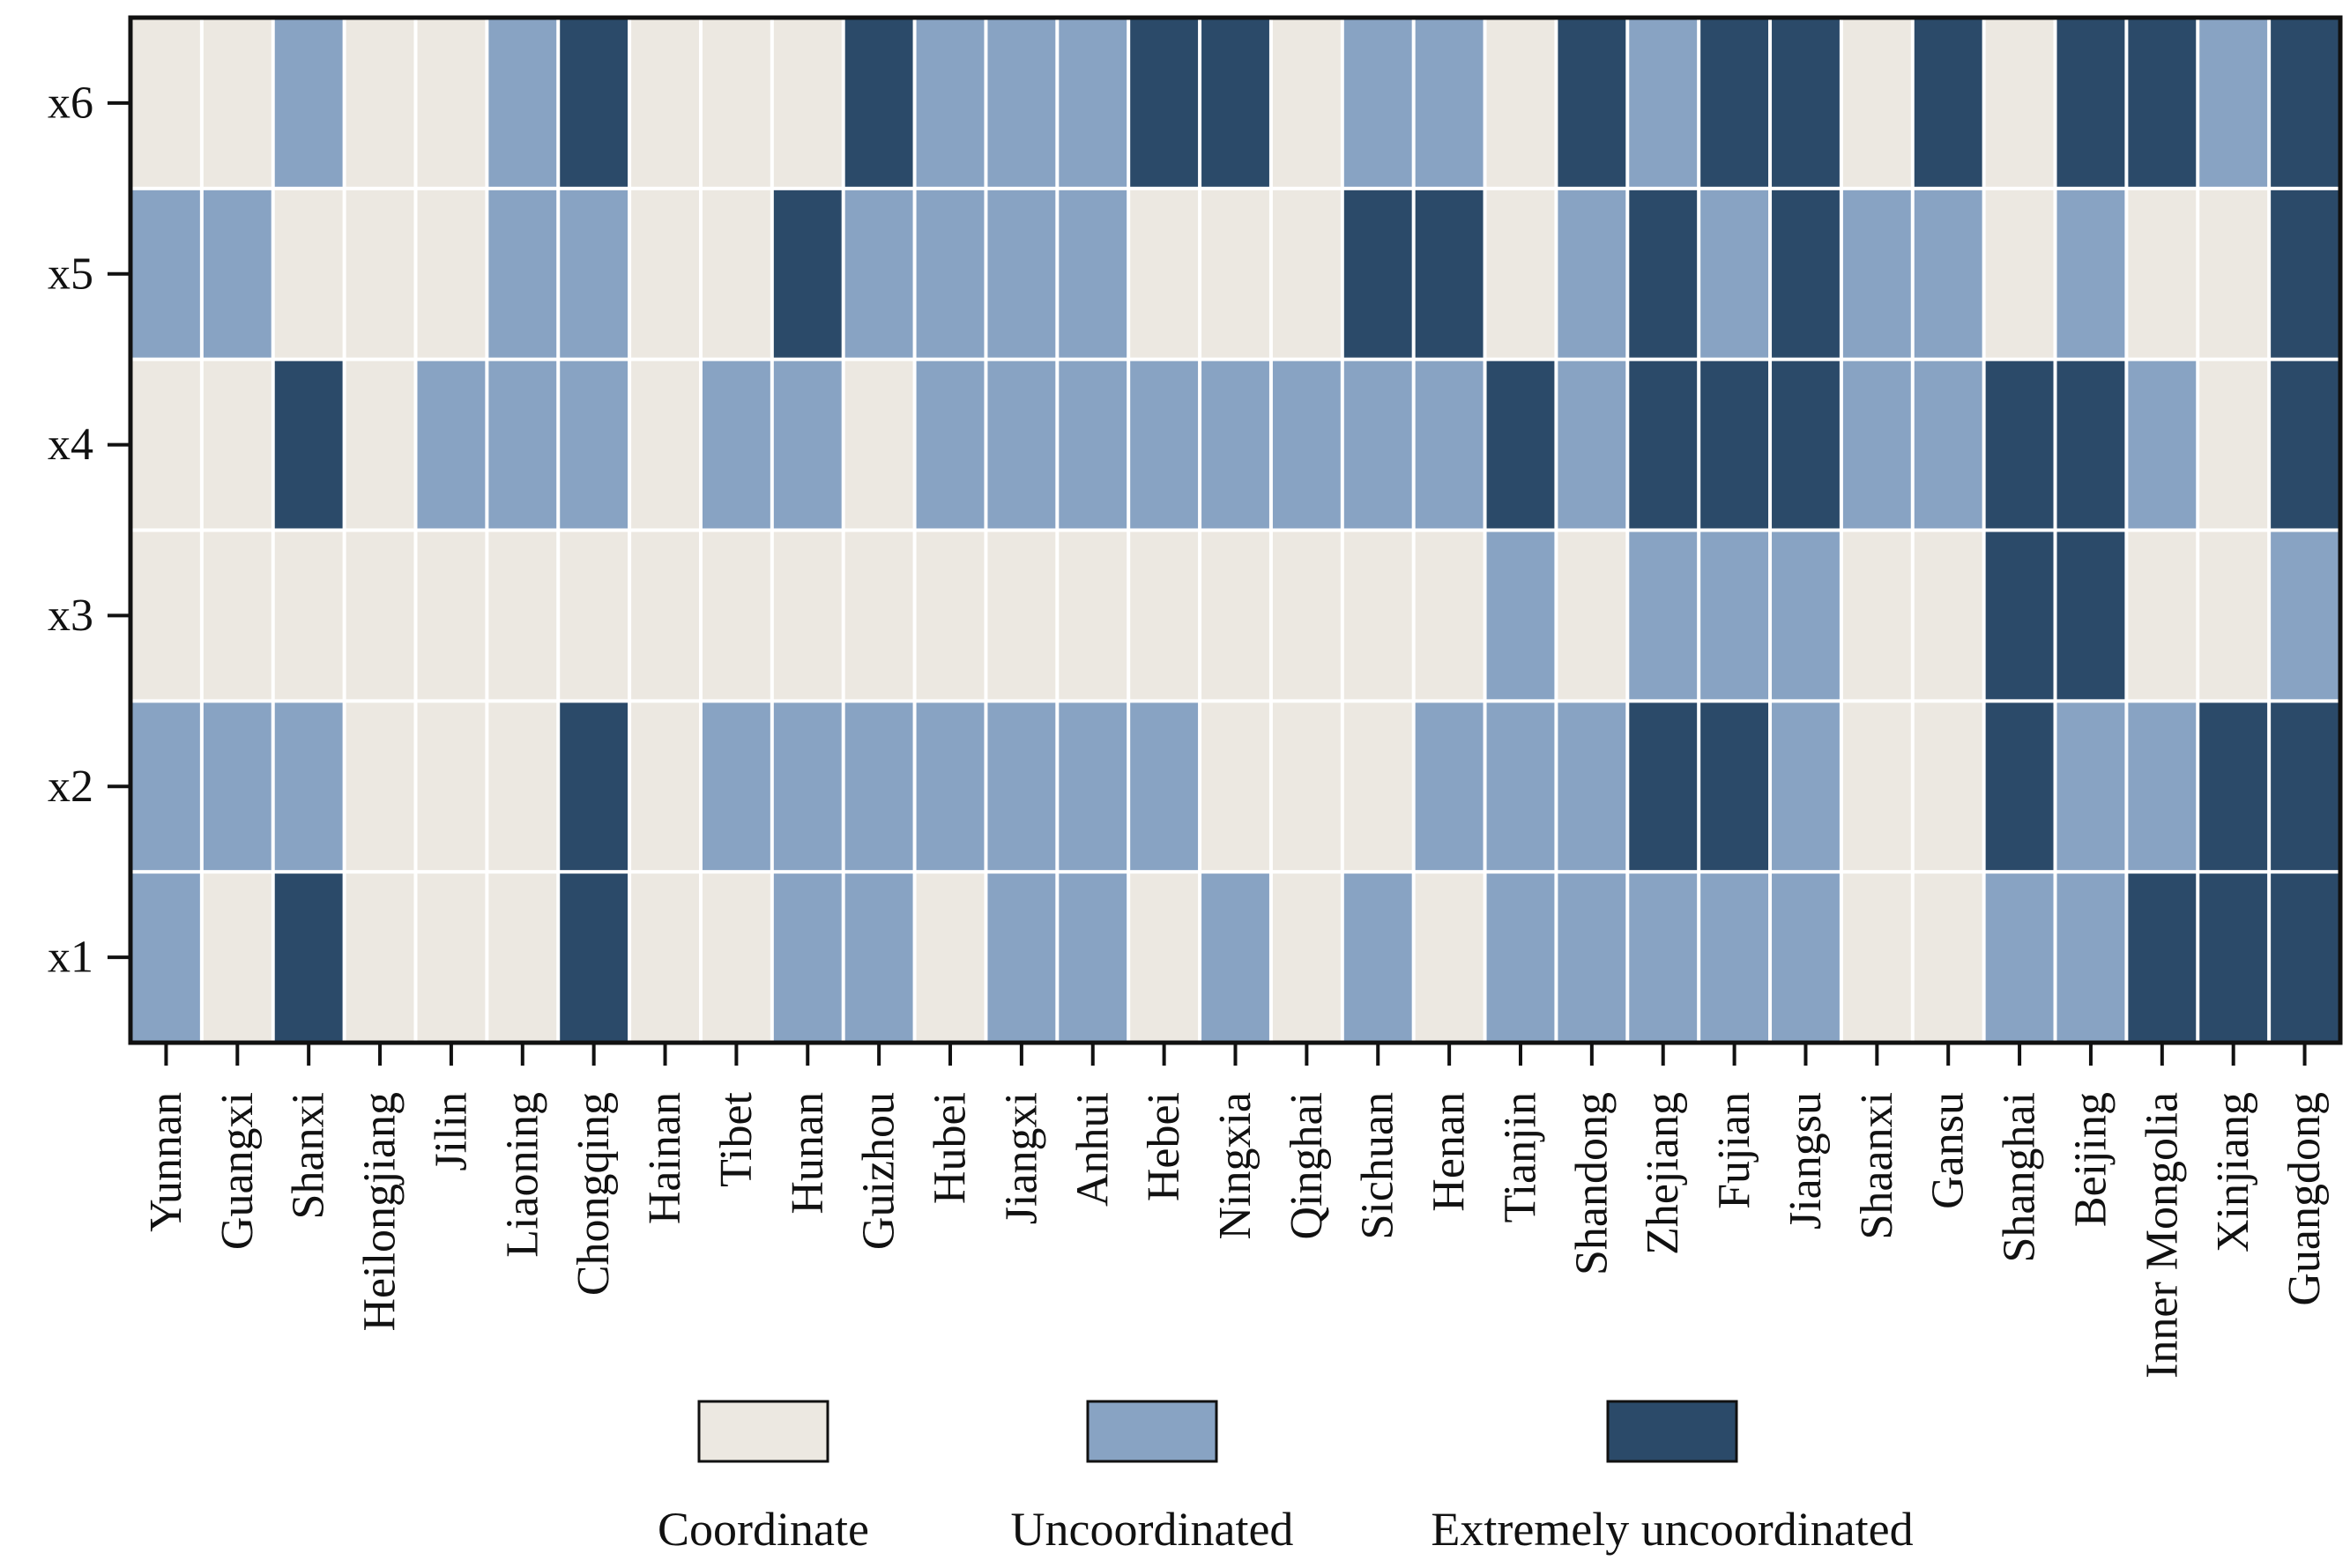 This screenshot has width=2350, height=1568. Describe the element at coordinates (1592, 1183) in the screenshot. I see `x-tick-label-shandong: Shandong` at that location.